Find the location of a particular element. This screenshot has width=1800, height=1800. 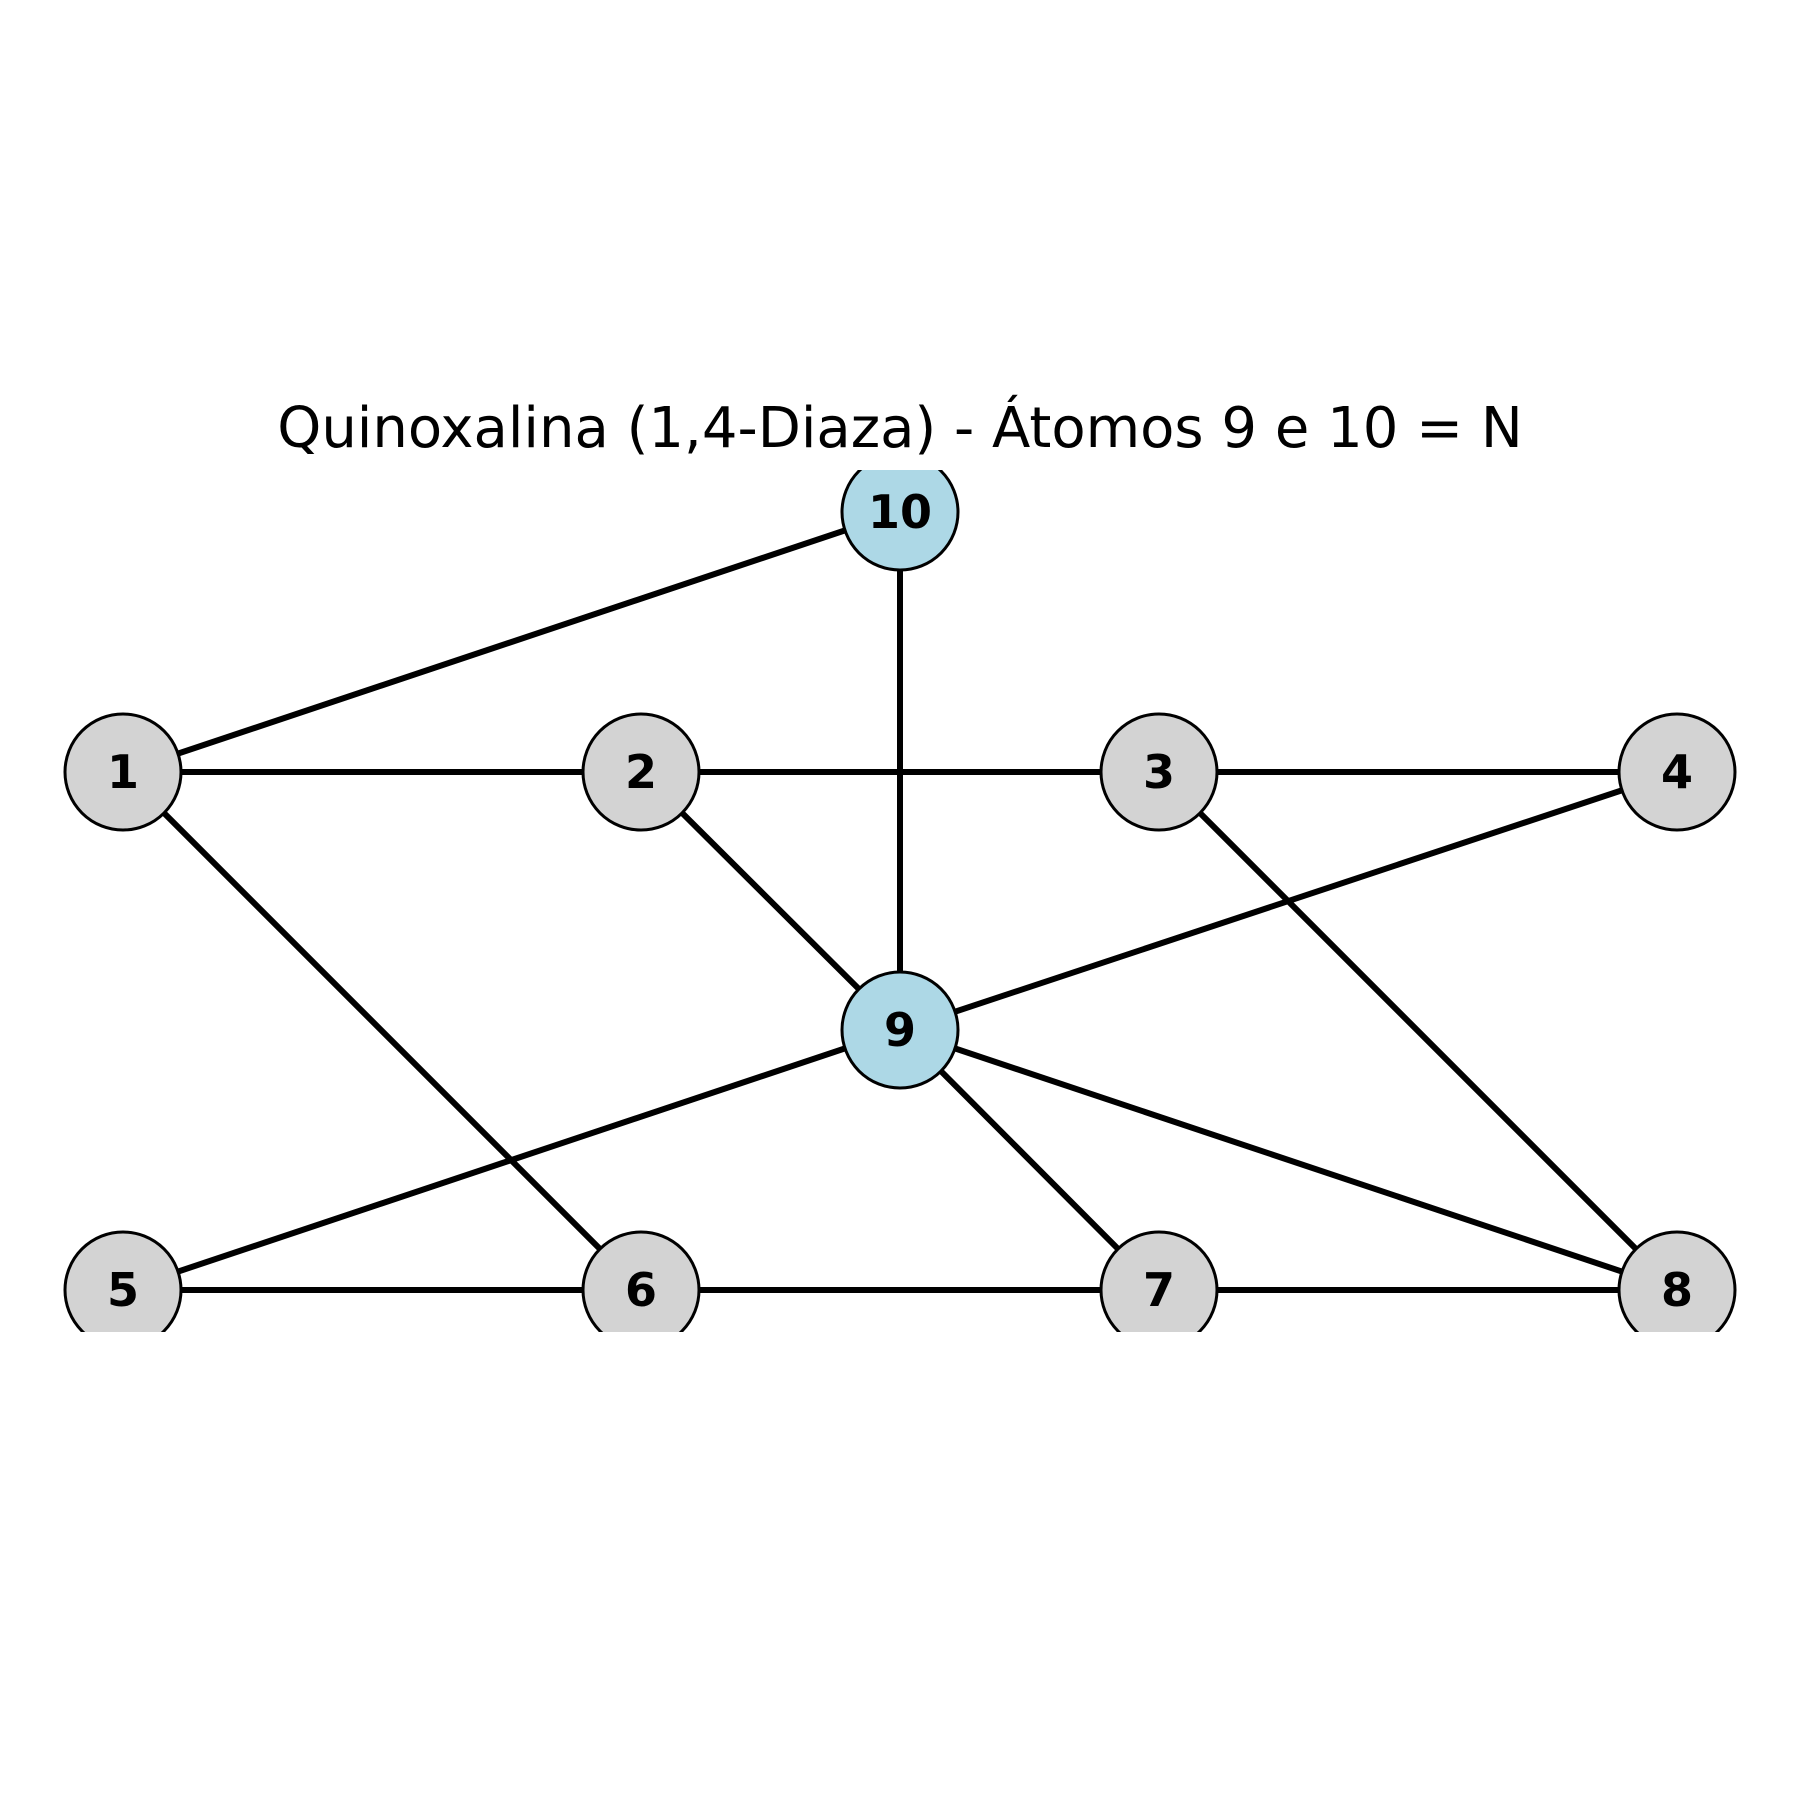

node-6: 6 is located at coordinates (641, 1281).